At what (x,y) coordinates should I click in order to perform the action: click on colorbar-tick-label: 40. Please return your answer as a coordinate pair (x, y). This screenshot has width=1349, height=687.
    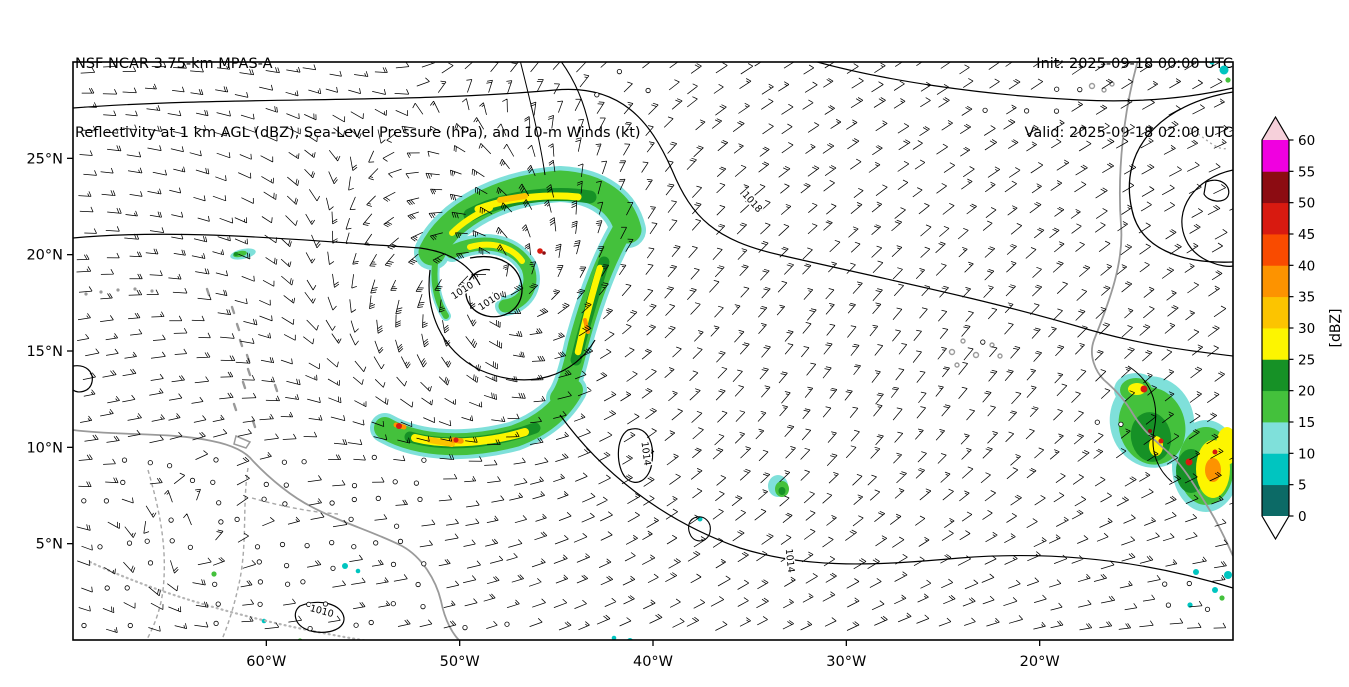
    Looking at the image, I should click on (1306, 266).